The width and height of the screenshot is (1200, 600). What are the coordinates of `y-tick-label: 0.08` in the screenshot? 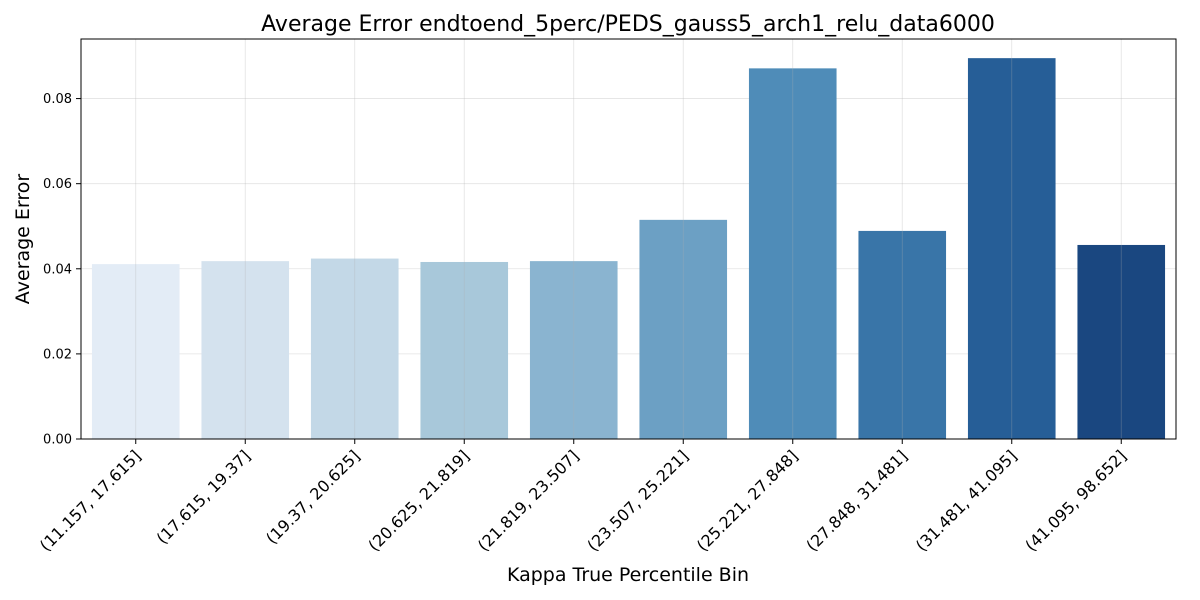 It's located at (57, 99).